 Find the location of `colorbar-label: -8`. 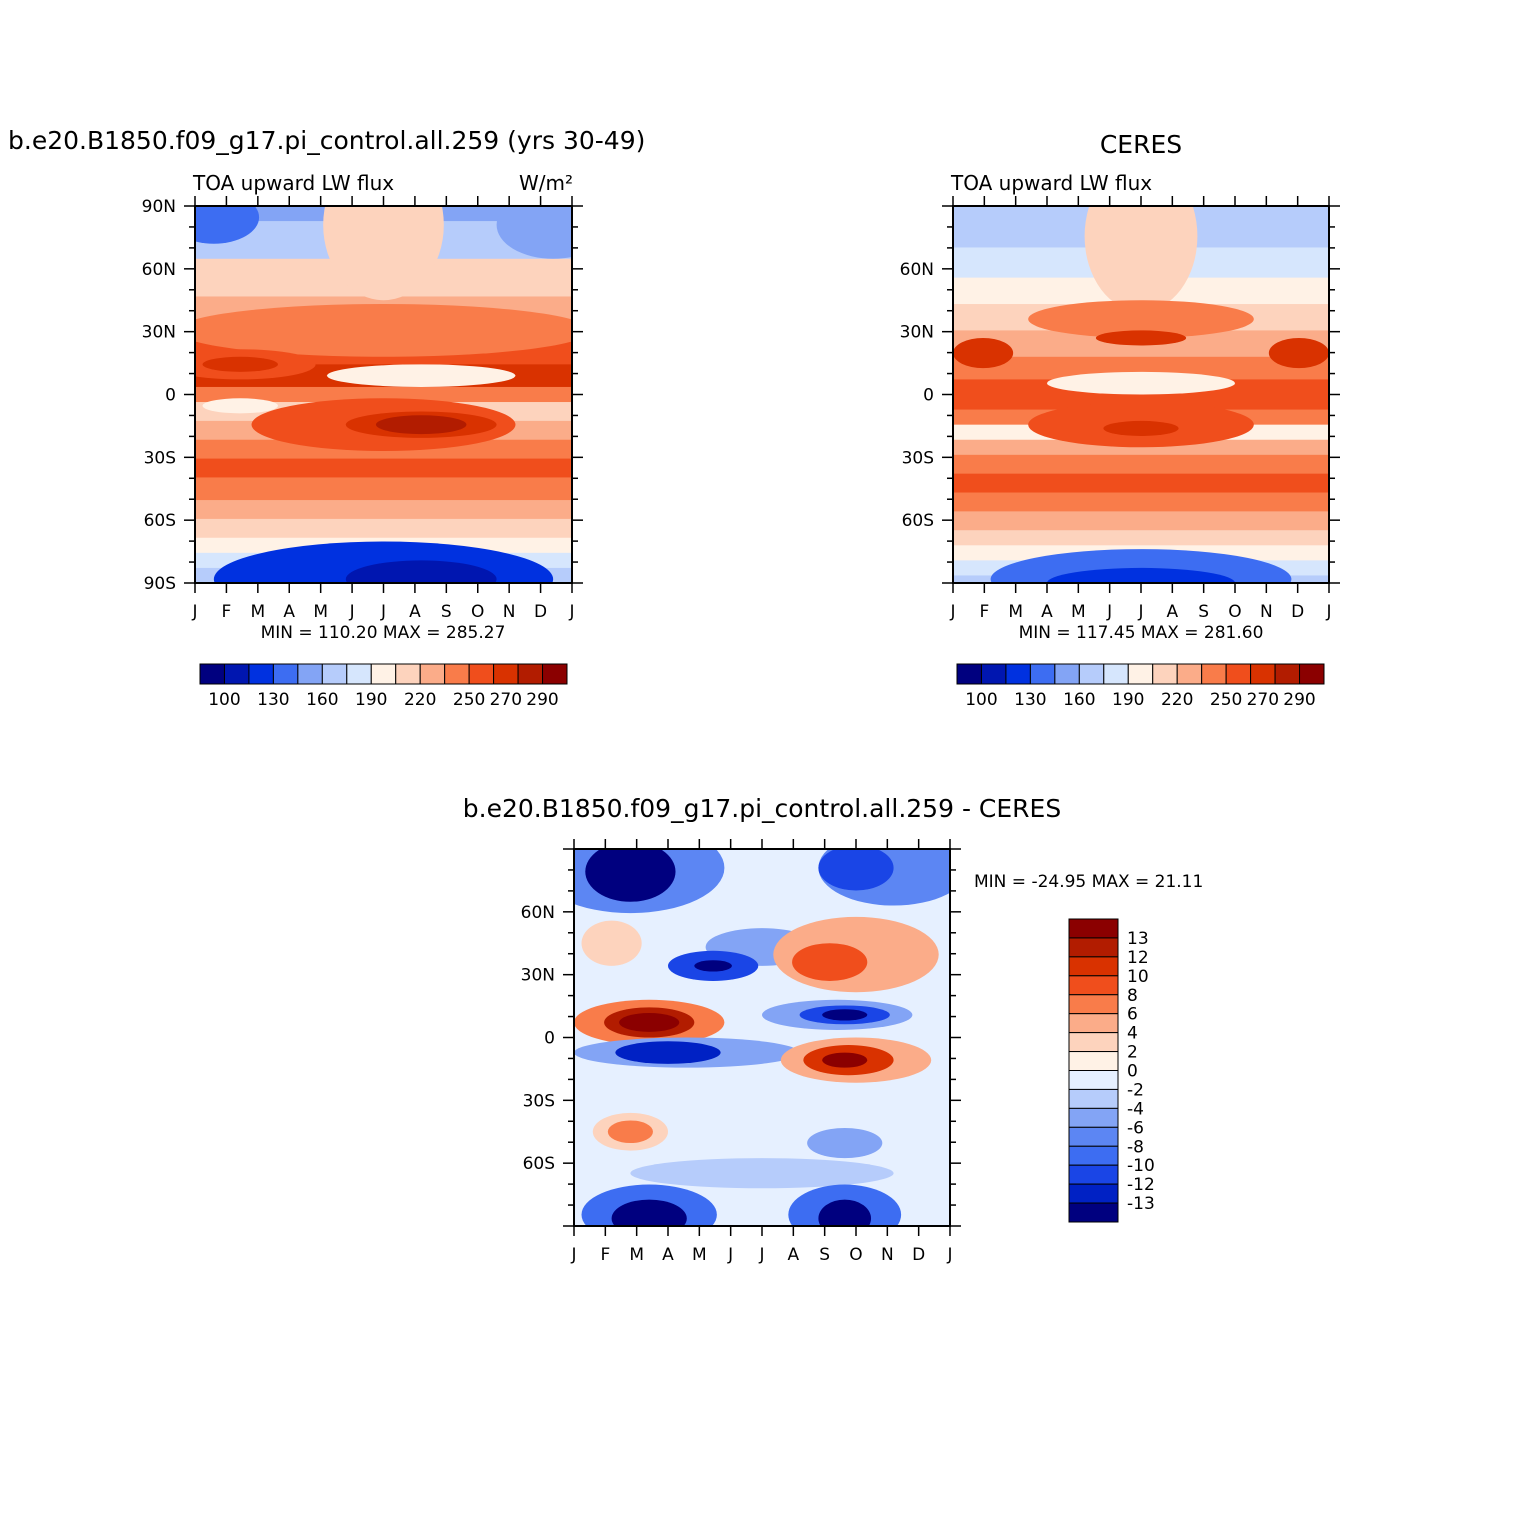

colorbar-label: -8 is located at coordinates (1135, 1147).